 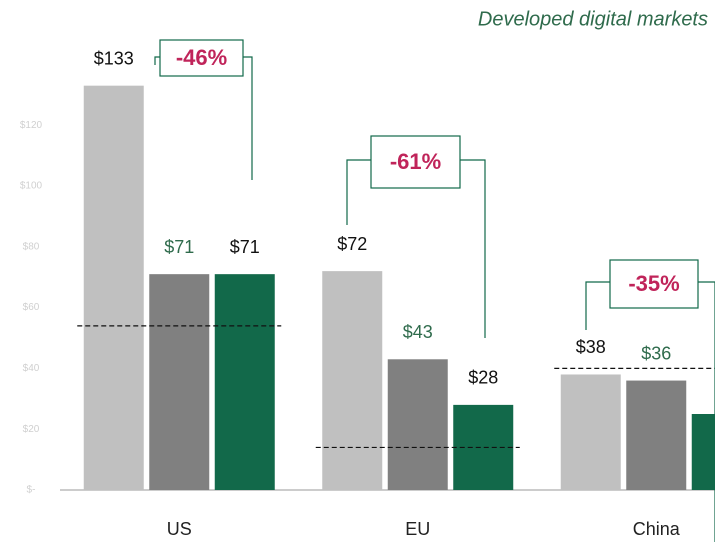 I want to click on value-label: $133, so click(x=114, y=58).